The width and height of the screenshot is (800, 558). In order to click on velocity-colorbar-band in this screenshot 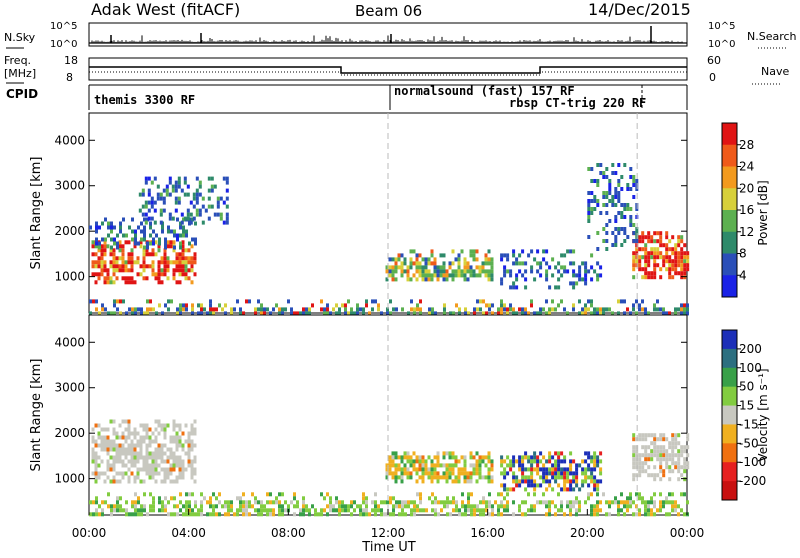, I will do `click(729, 434)`.